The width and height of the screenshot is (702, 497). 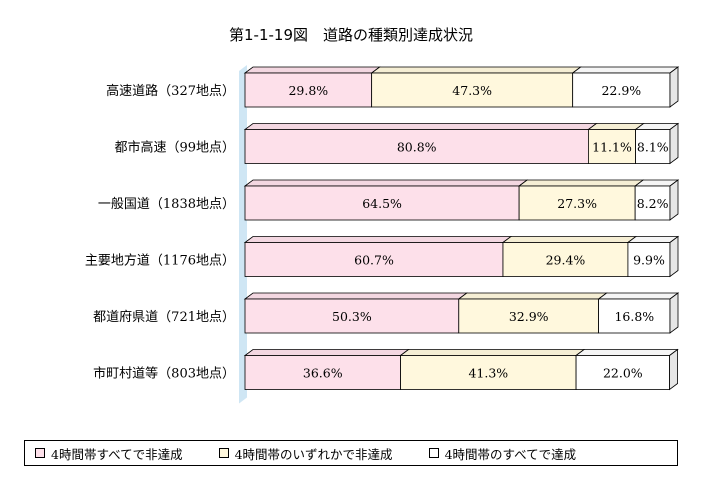 I want to click on value-label: 22.0%, so click(x=623, y=373).